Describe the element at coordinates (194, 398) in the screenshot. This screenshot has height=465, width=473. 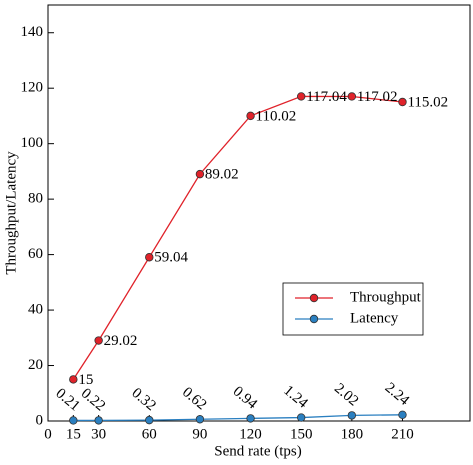
I see `data-label: 0.62` at that location.